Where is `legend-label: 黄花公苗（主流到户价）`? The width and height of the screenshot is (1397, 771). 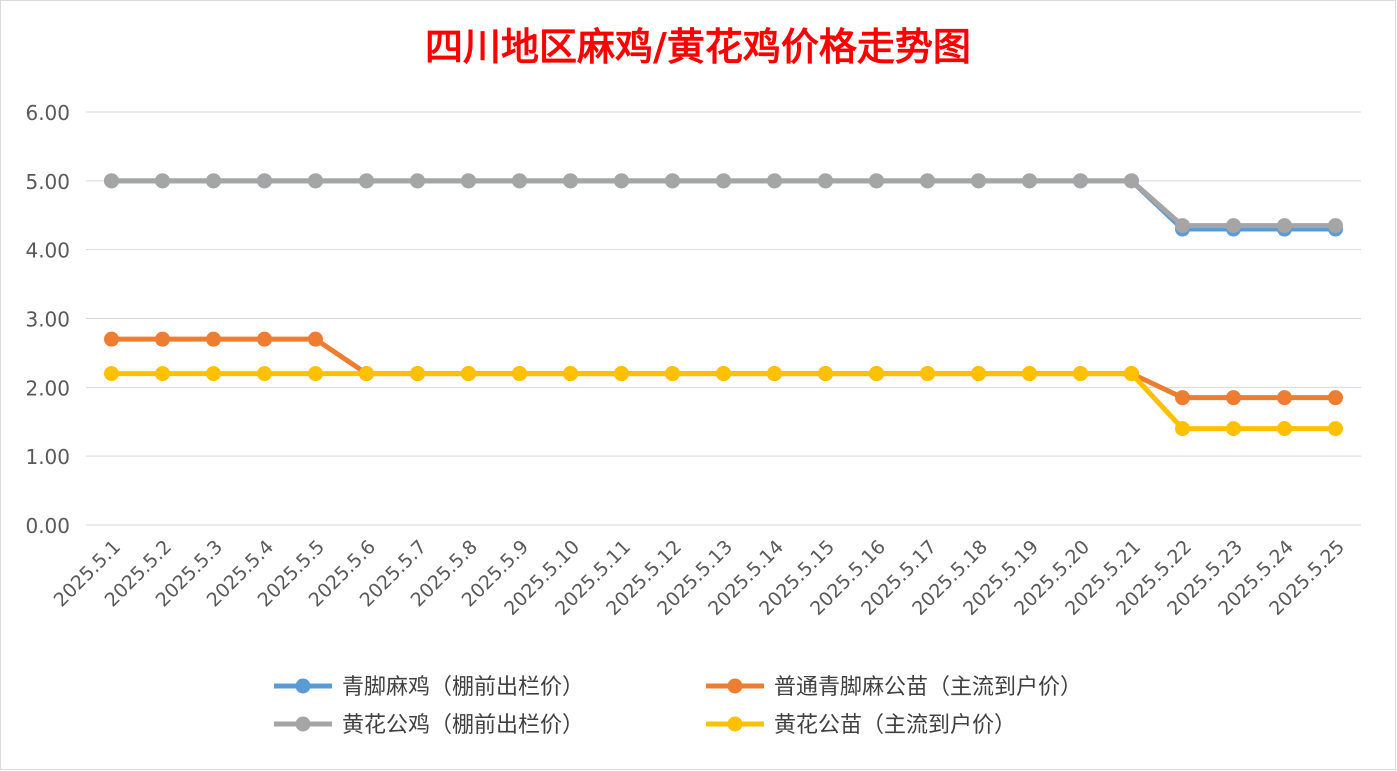
legend-label: 黄花公苗（主流到户价） is located at coordinates (895, 725).